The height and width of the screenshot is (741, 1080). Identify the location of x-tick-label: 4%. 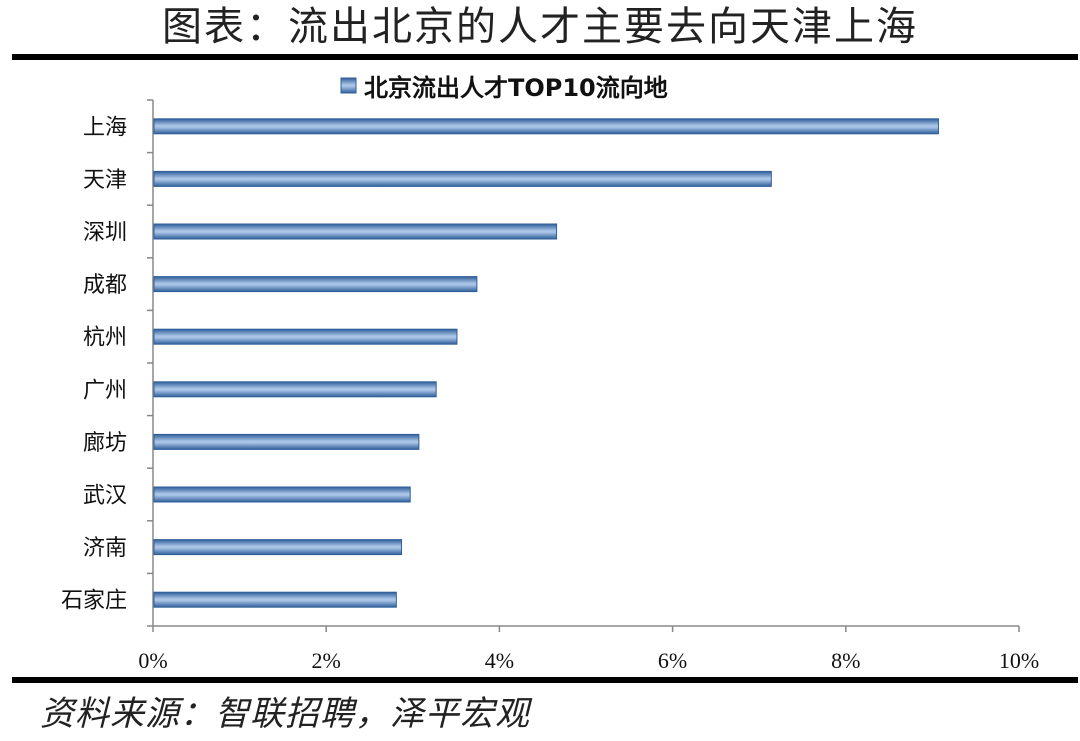
(499, 660).